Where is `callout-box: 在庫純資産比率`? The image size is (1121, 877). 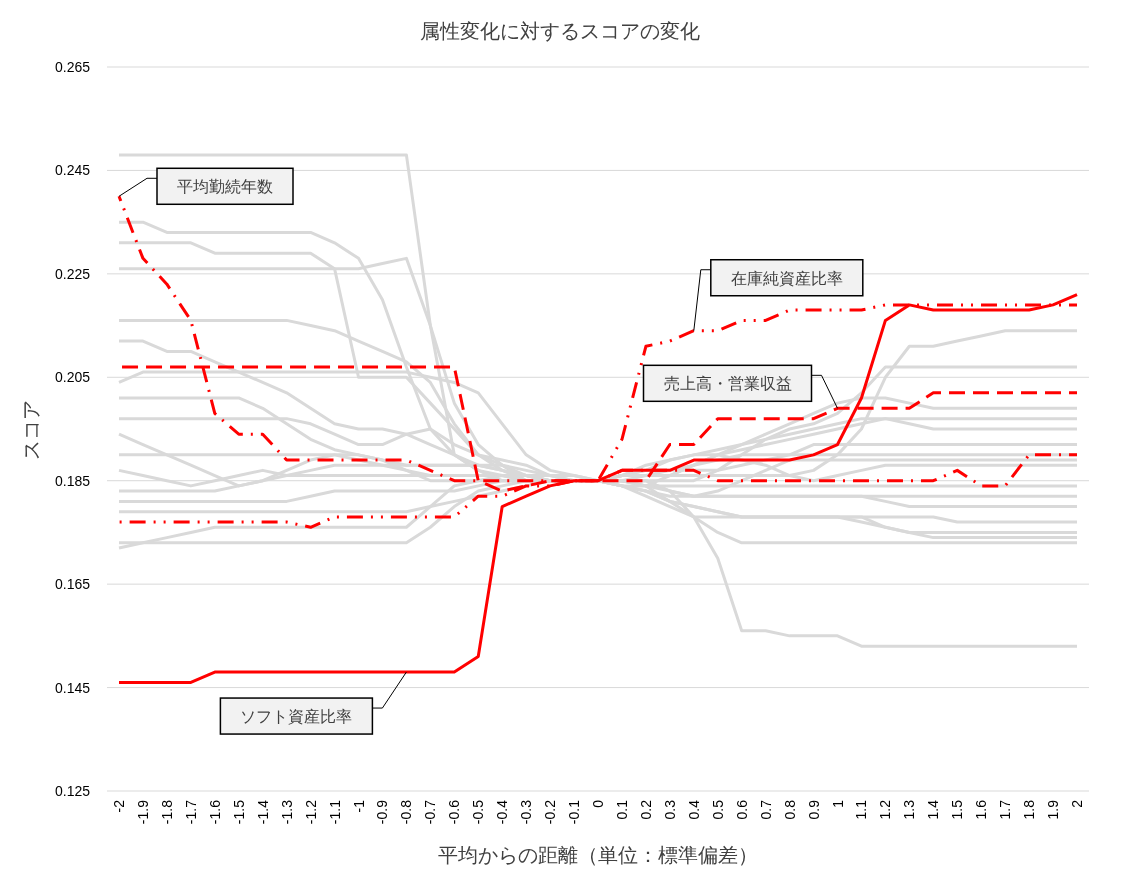 callout-box: 在庫純資産比率 is located at coordinates (778, 295).